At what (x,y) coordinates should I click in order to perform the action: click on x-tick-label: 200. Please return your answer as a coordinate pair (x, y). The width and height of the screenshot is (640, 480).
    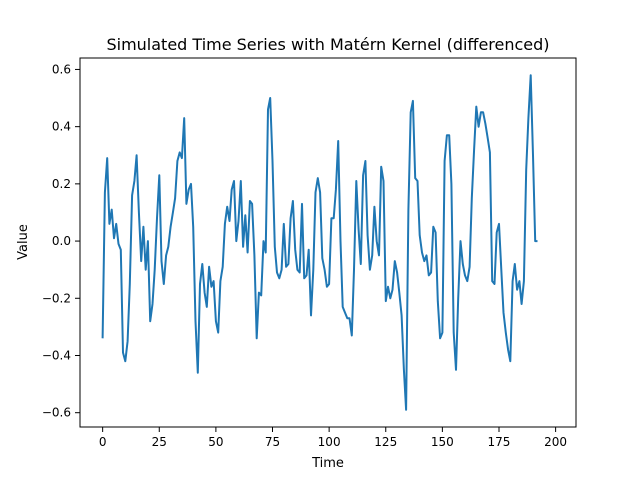
    Looking at the image, I should click on (555, 442).